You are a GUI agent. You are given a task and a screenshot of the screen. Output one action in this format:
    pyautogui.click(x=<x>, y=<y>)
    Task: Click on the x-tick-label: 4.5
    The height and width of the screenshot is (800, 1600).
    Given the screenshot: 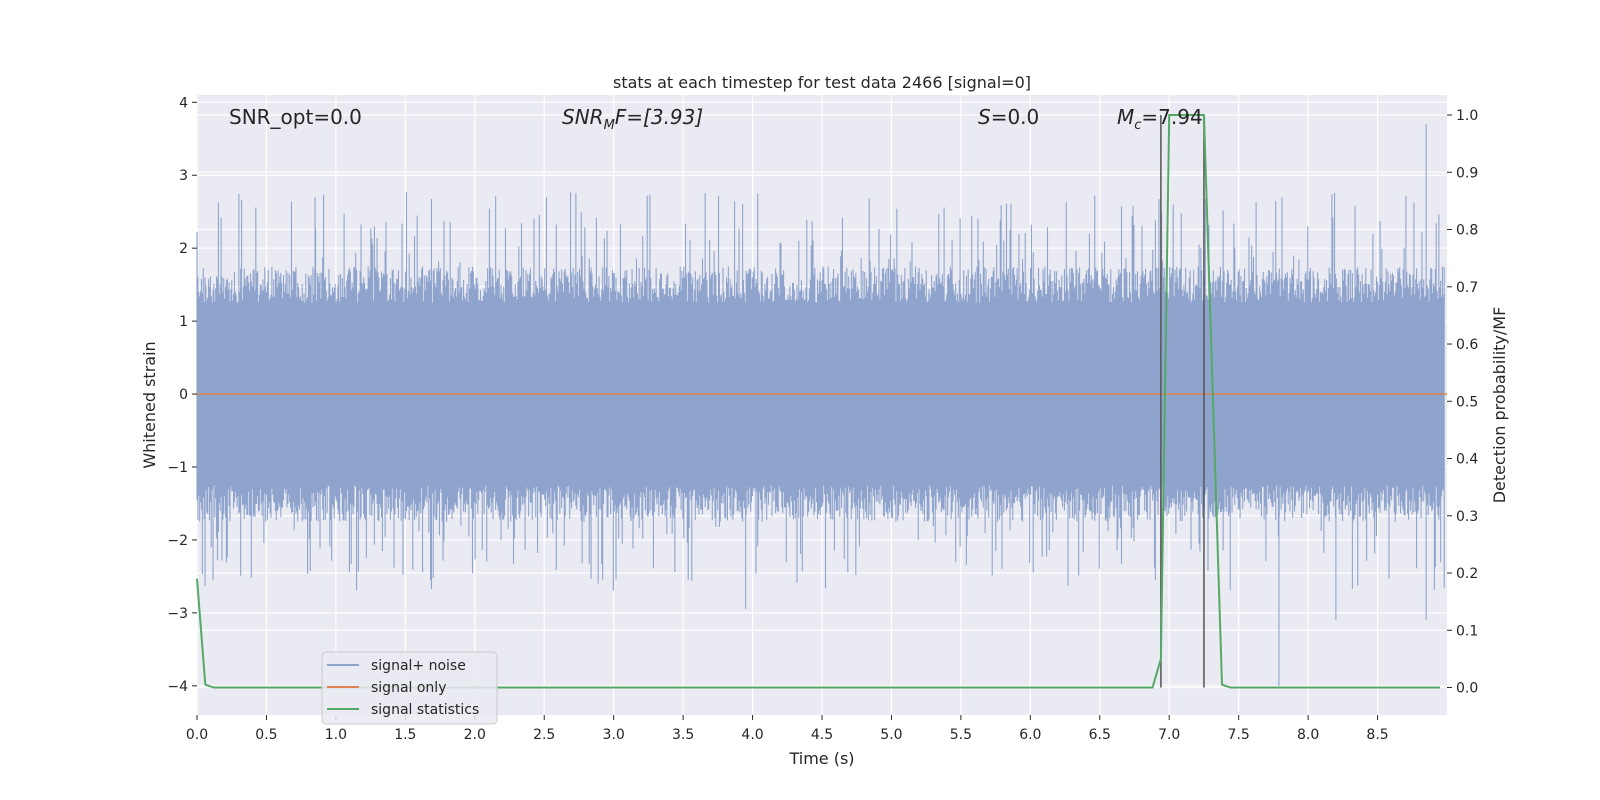 What is the action you would take?
    pyautogui.click(x=822, y=735)
    